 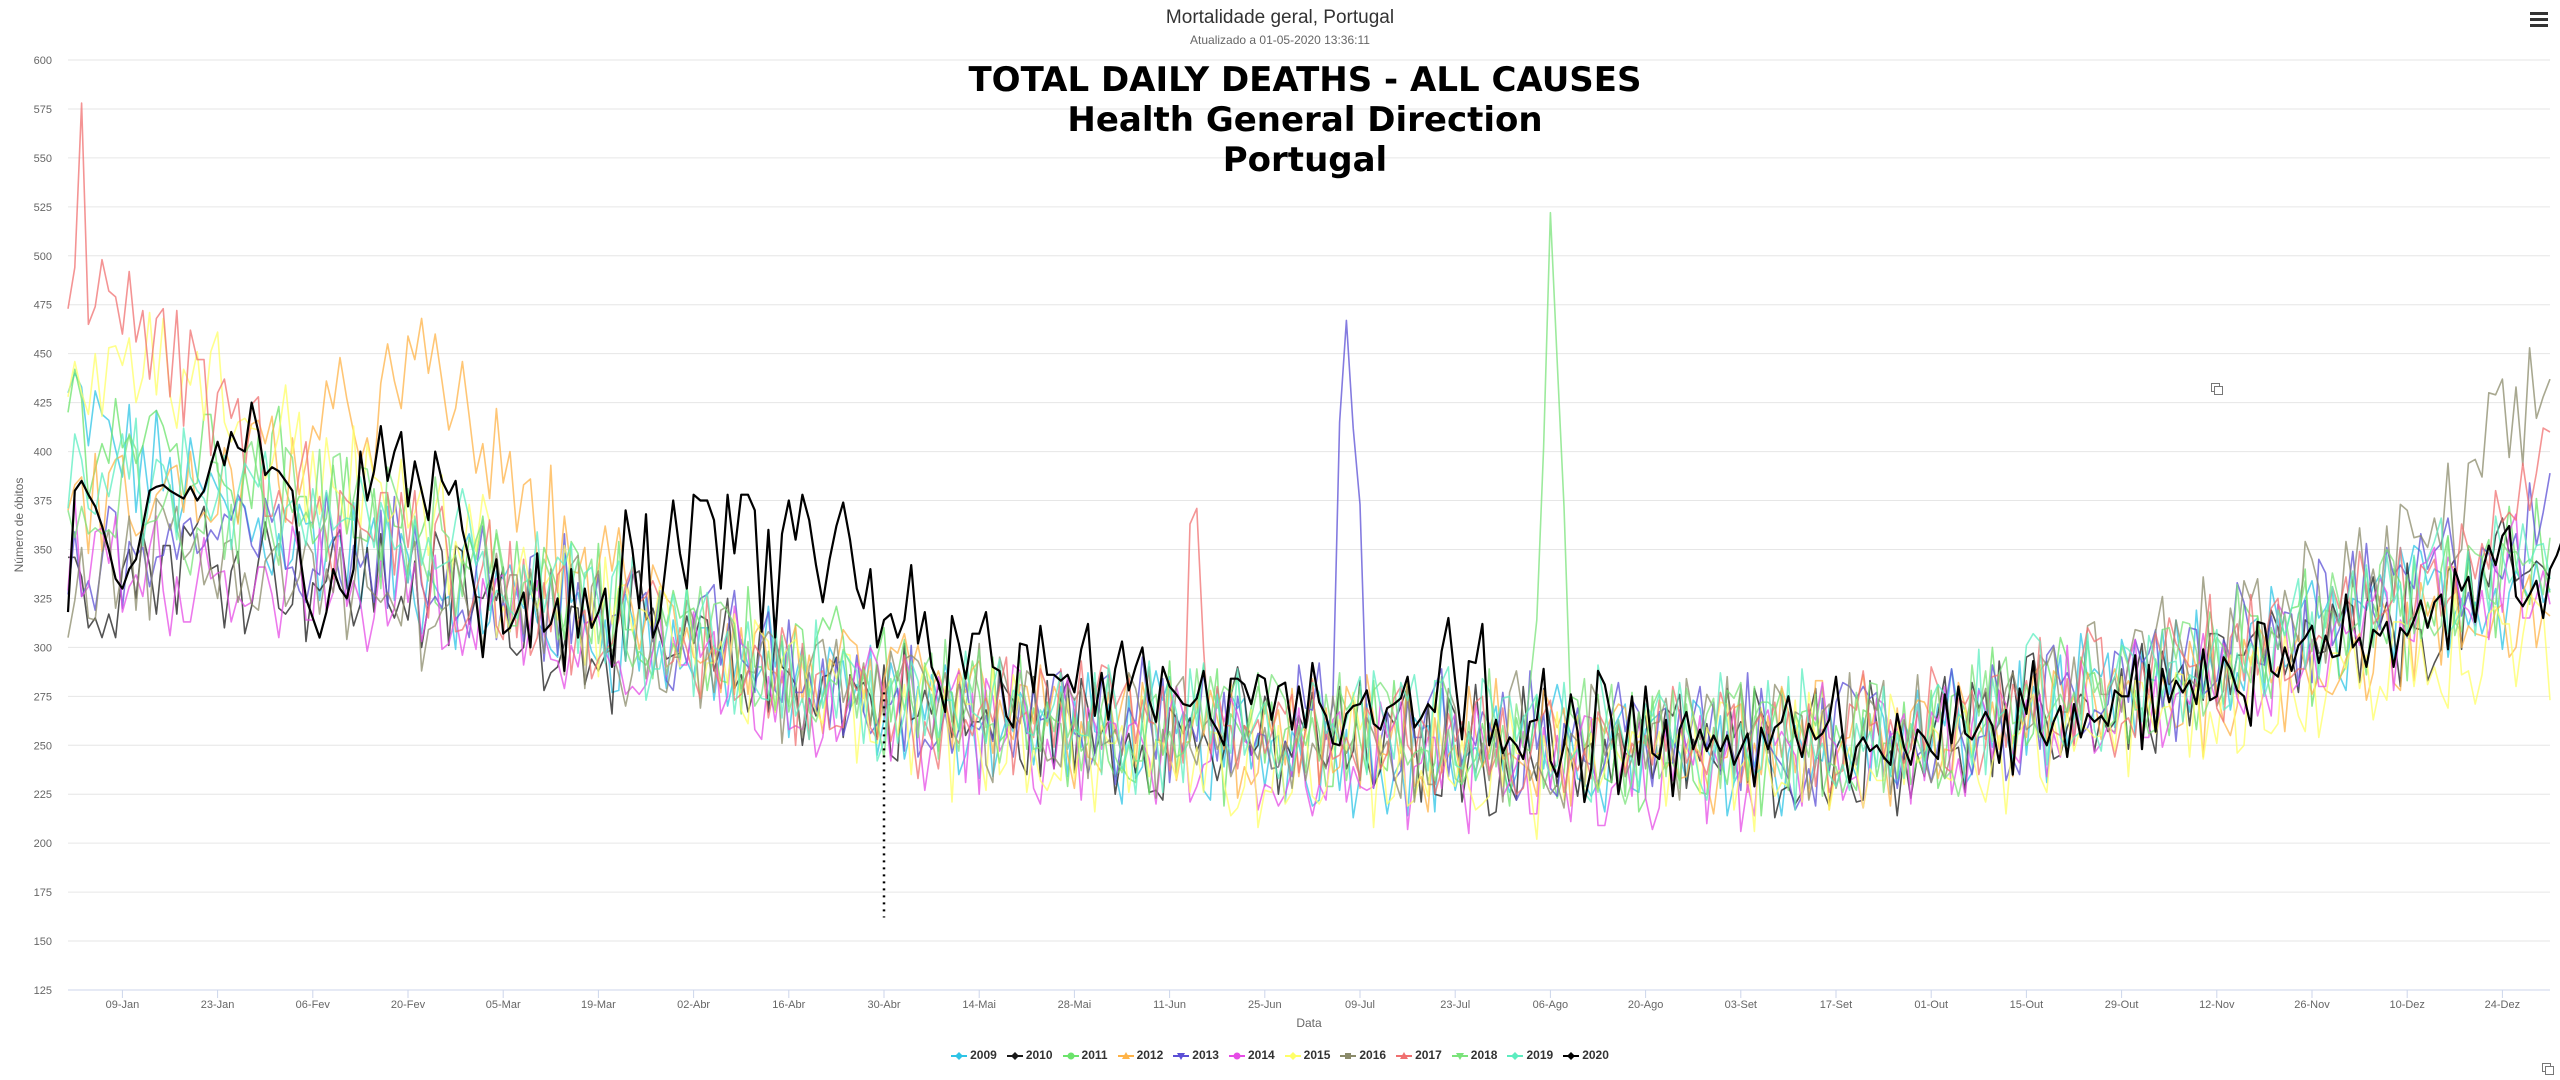 I want to click on x-tick-label: 02-Abr, so click(x=693, y=1005).